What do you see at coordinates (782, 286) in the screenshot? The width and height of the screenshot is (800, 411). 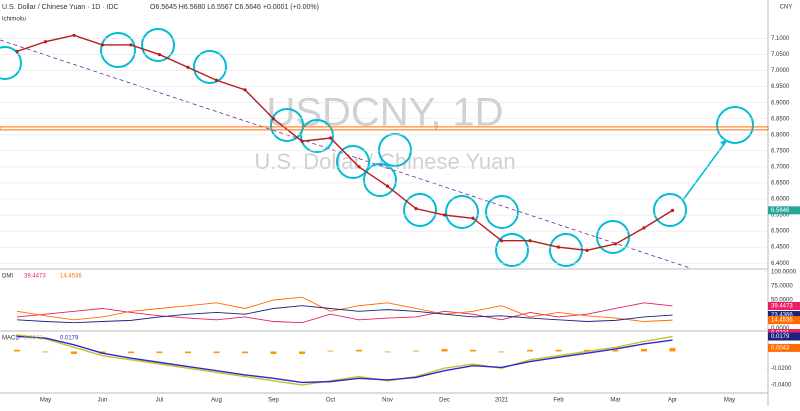 I see `y-tick-label: 75.0000` at bounding box center [782, 286].